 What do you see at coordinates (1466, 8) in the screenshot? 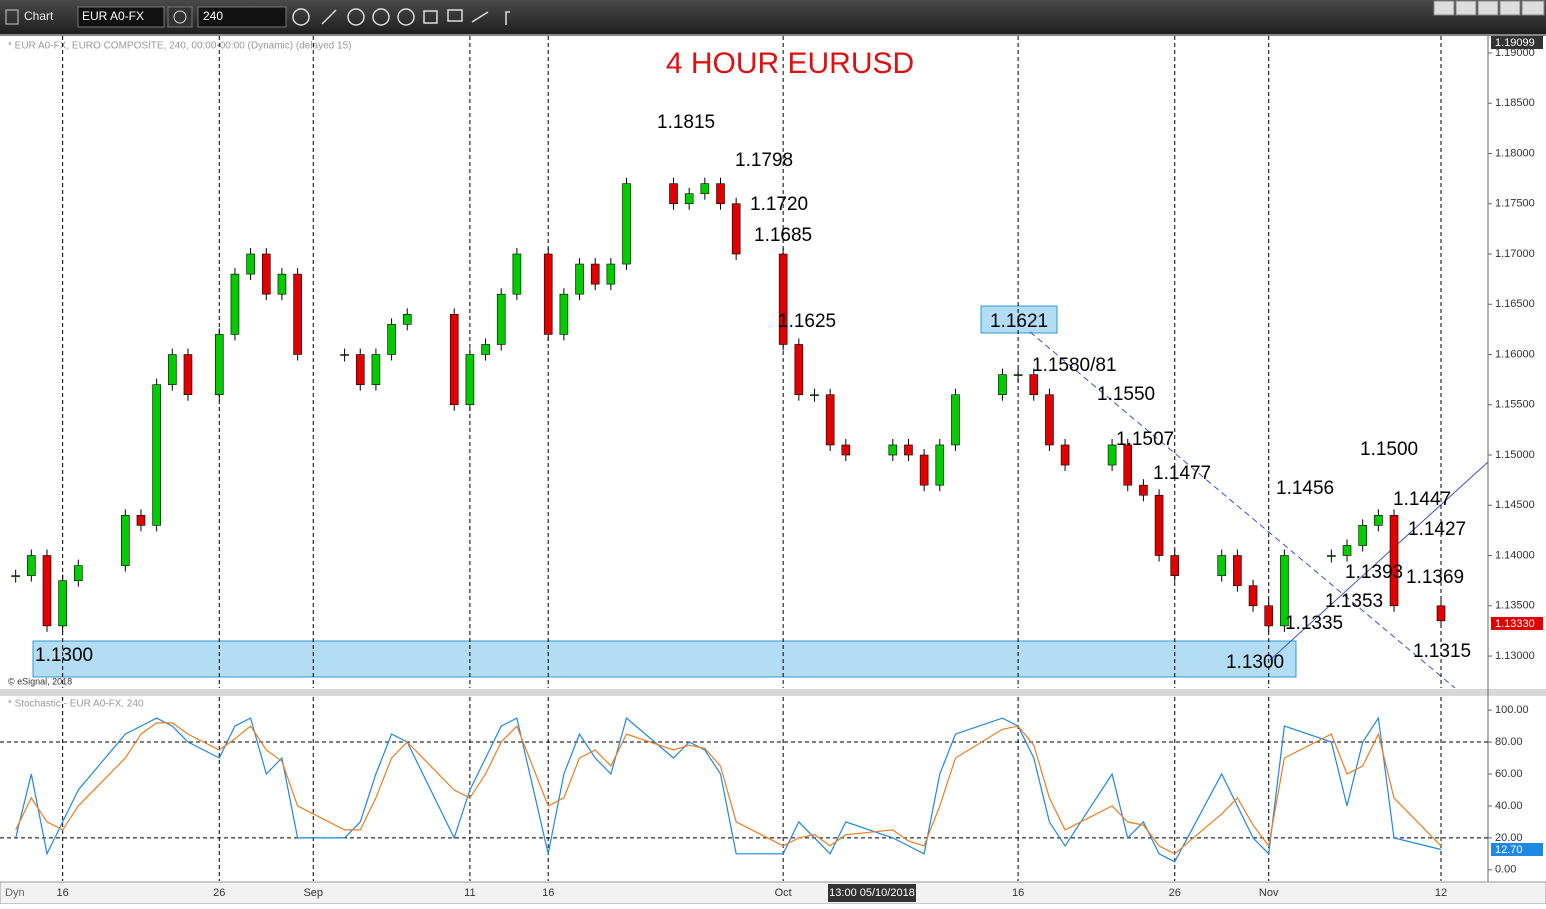
I see `min-button` at bounding box center [1466, 8].